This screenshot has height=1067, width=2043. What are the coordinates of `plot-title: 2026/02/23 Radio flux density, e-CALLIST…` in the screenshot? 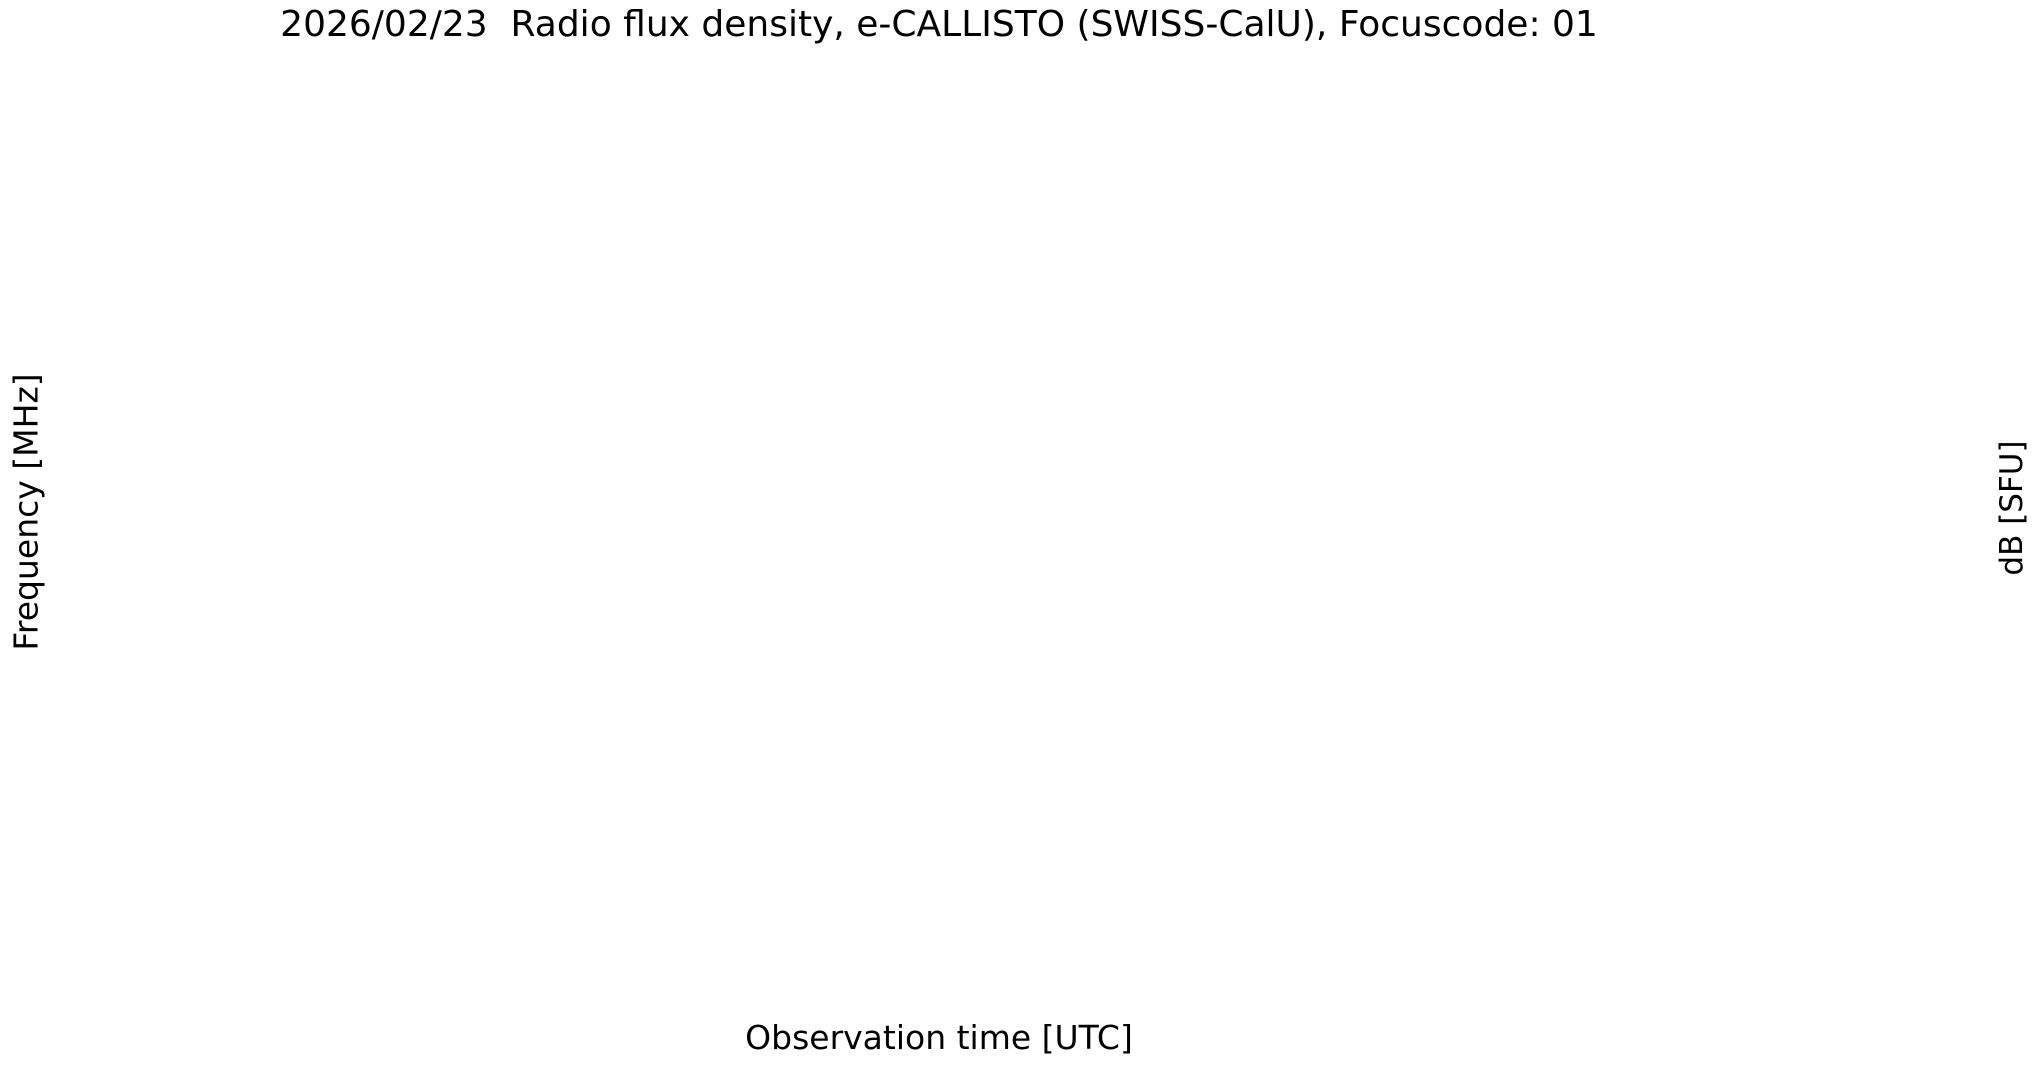 It's located at (939, 24).